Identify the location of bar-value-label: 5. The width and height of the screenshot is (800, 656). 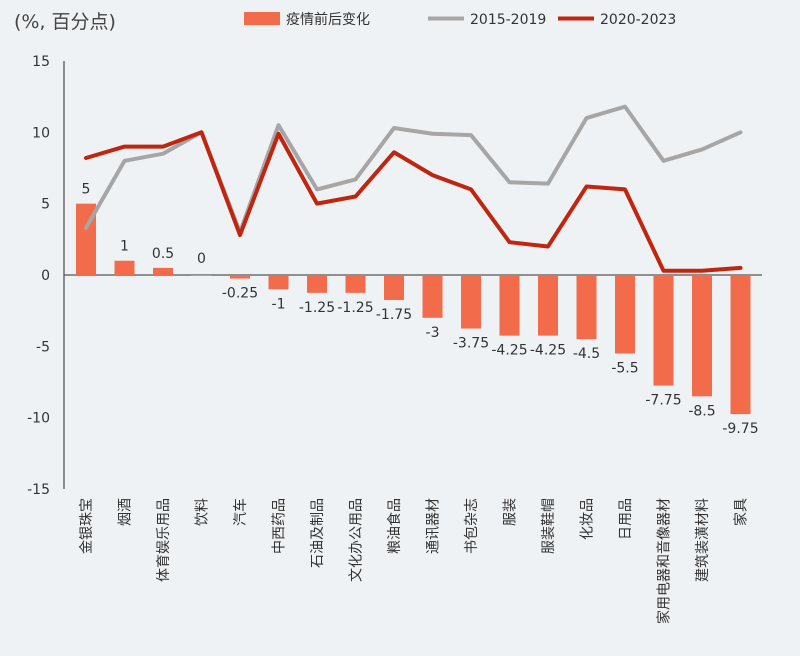
(86, 190).